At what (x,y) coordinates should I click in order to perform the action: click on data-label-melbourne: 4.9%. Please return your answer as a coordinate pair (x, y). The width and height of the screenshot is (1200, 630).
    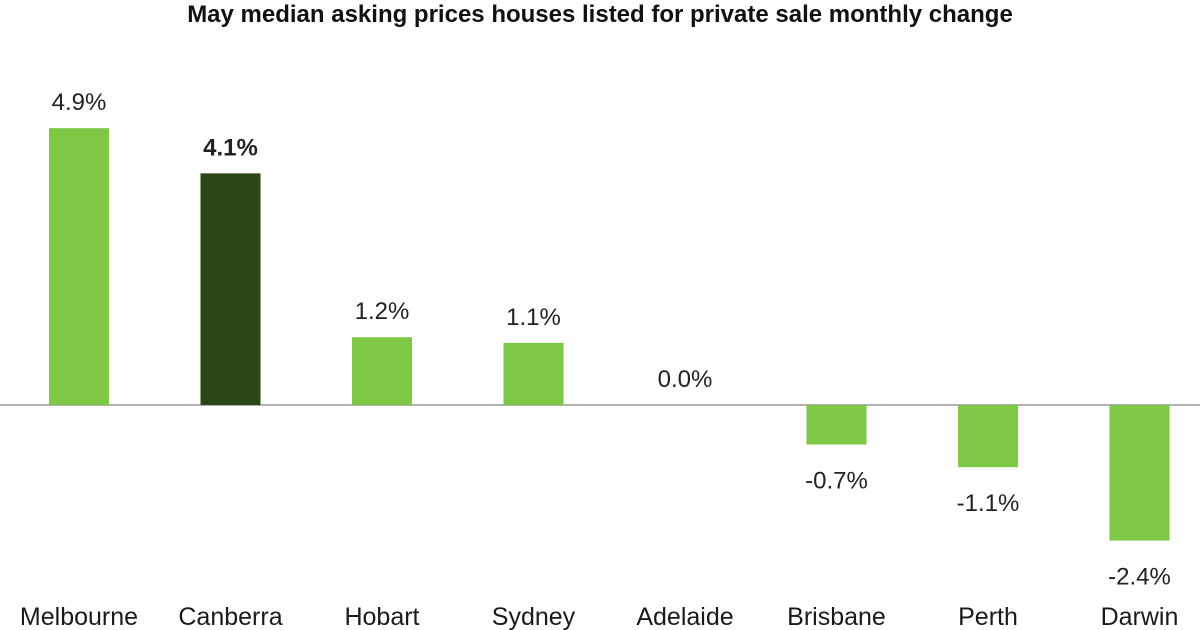
    Looking at the image, I should click on (79, 102).